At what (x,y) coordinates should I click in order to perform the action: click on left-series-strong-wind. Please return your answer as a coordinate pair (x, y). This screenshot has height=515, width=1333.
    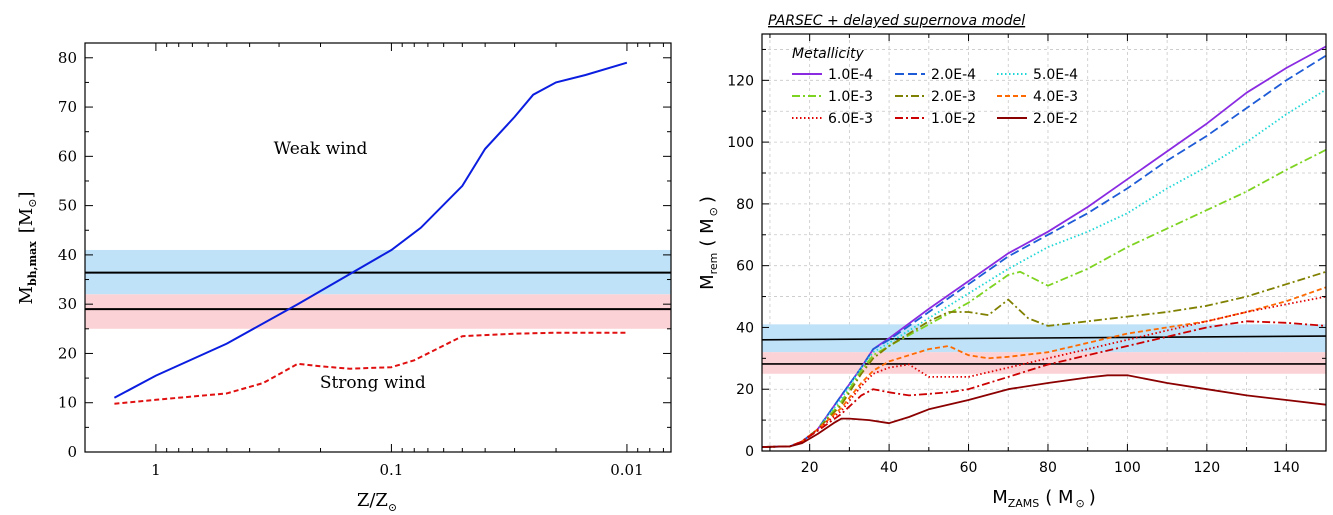
    Looking at the image, I should click on (370, 368).